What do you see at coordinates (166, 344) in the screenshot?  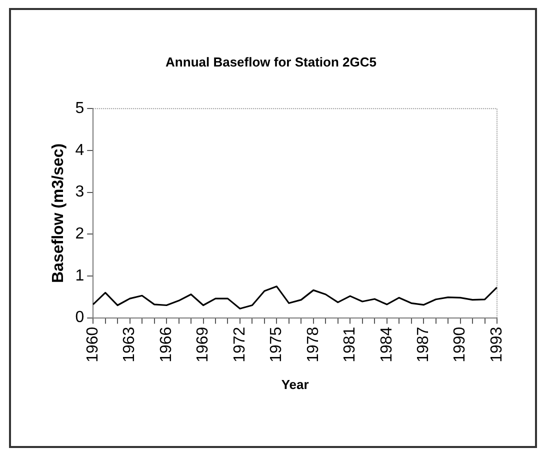 I see `x-tick-label: 1966` at bounding box center [166, 344].